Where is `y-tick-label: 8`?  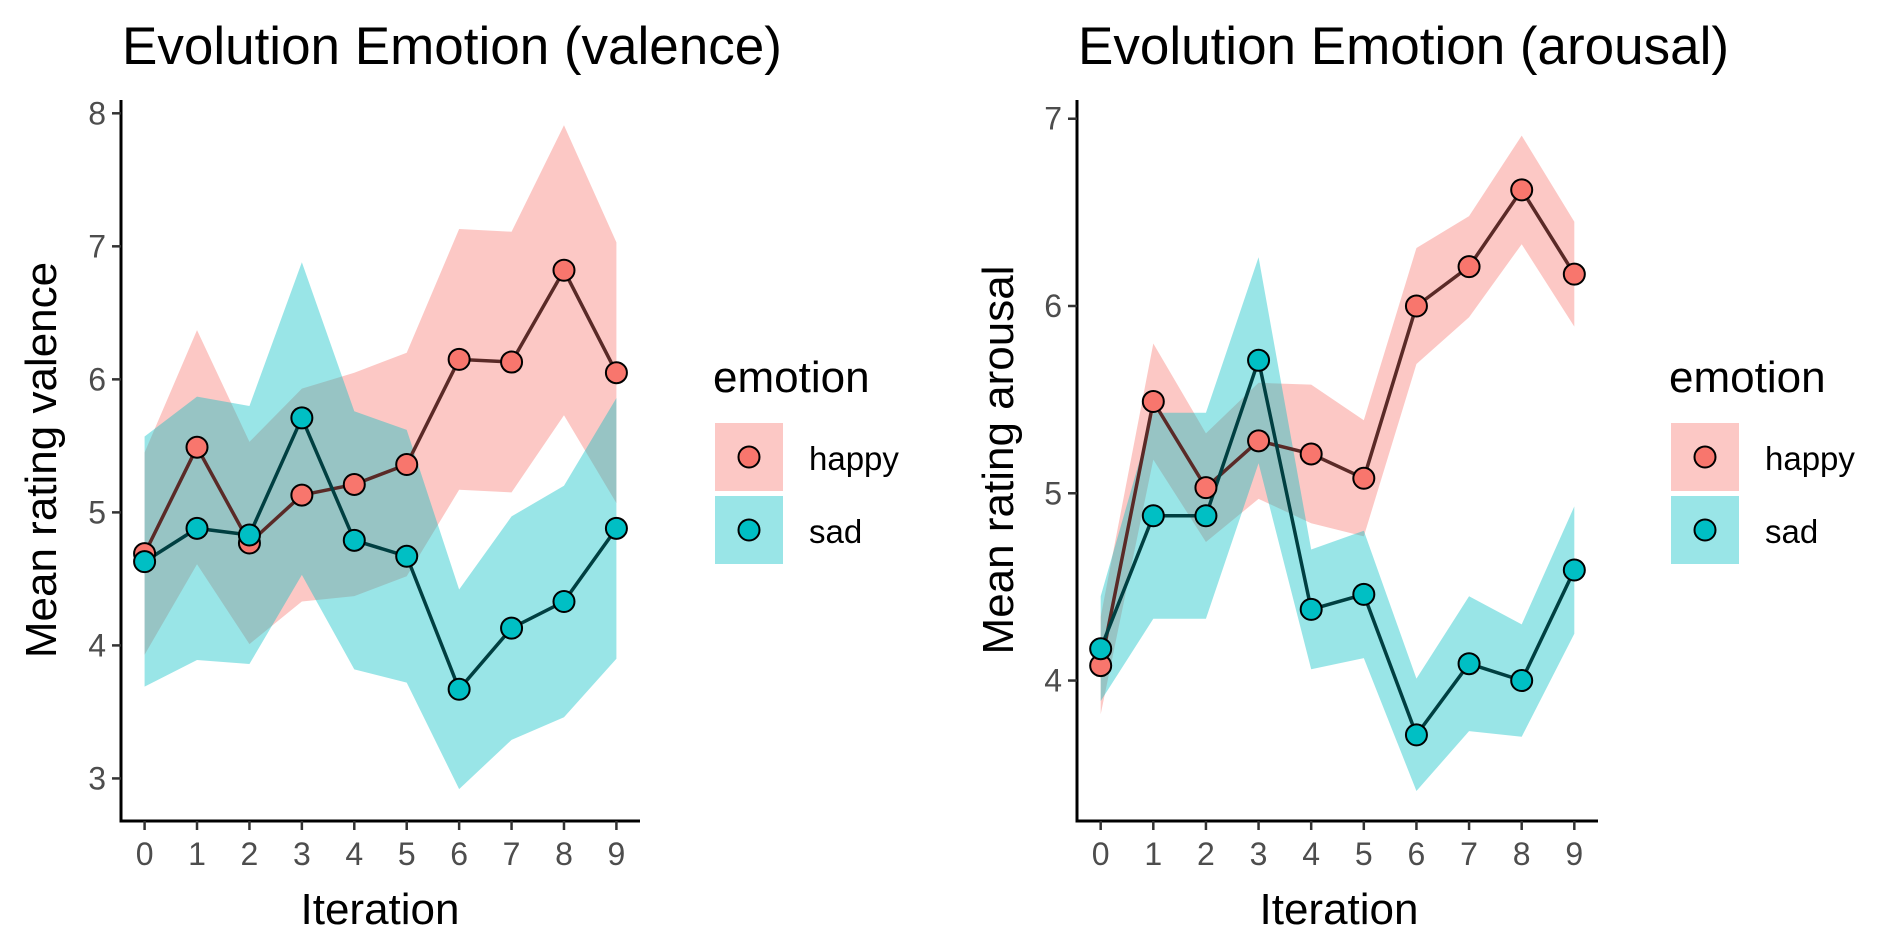
y-tick-label: 8 is located at coordinates (97, 113).